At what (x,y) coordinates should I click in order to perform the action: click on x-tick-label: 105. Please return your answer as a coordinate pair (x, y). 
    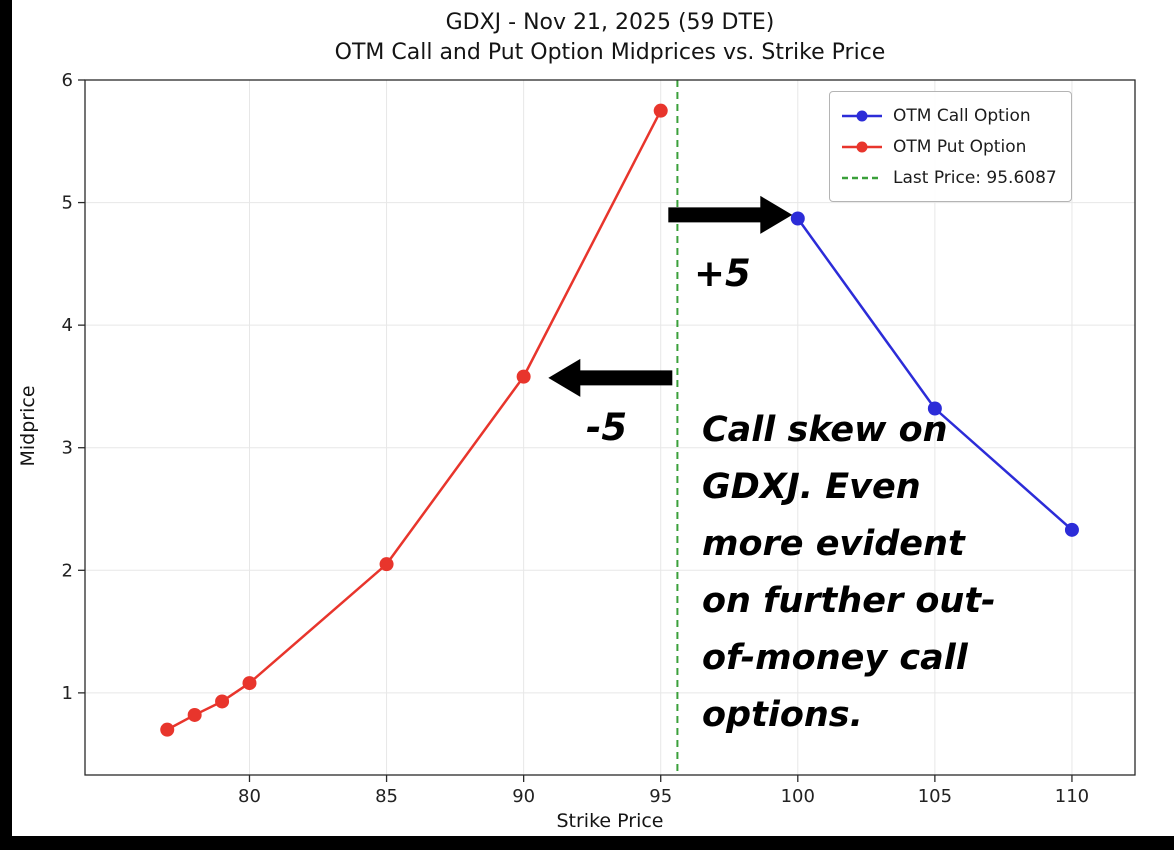
    Looking at the image, I should click on (935, 796).